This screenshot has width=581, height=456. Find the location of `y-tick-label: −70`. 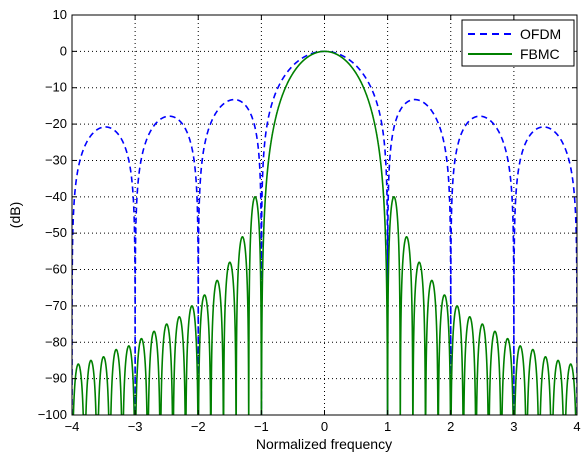

y-tick-label: −70 is located at coordinates (56, 305).